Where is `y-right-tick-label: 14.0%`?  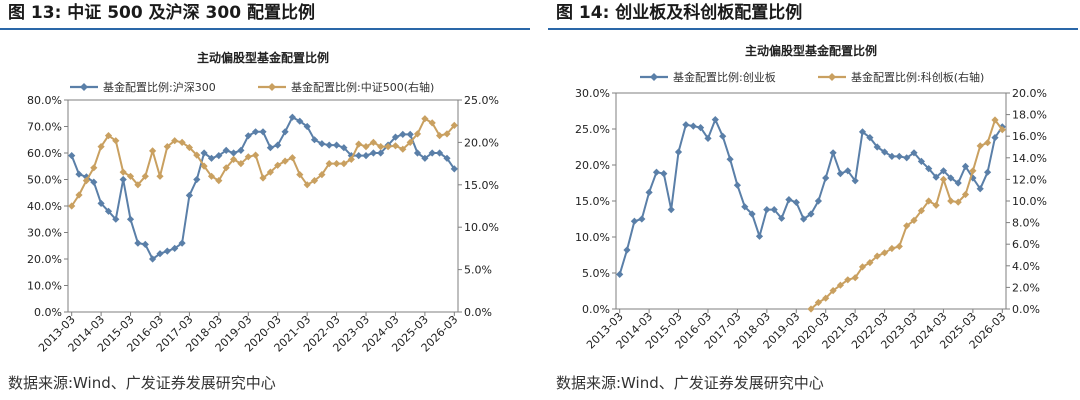
y-right-tick-label: 14.0% is located at coordinates (1029, 158).